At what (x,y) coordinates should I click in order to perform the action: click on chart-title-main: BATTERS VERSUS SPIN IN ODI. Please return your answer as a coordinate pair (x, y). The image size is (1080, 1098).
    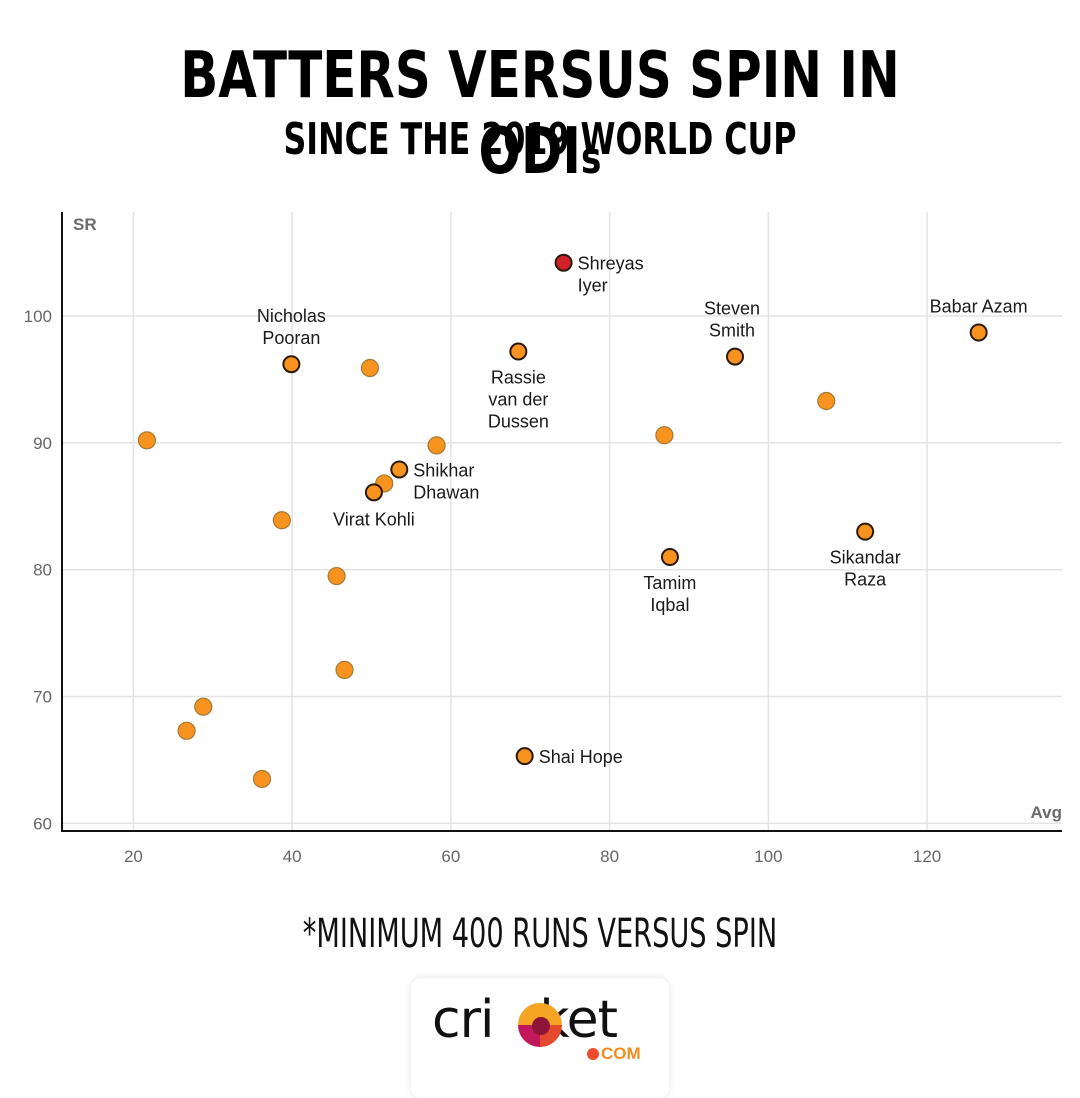
    Looking at the image, I should click on (540, 114).